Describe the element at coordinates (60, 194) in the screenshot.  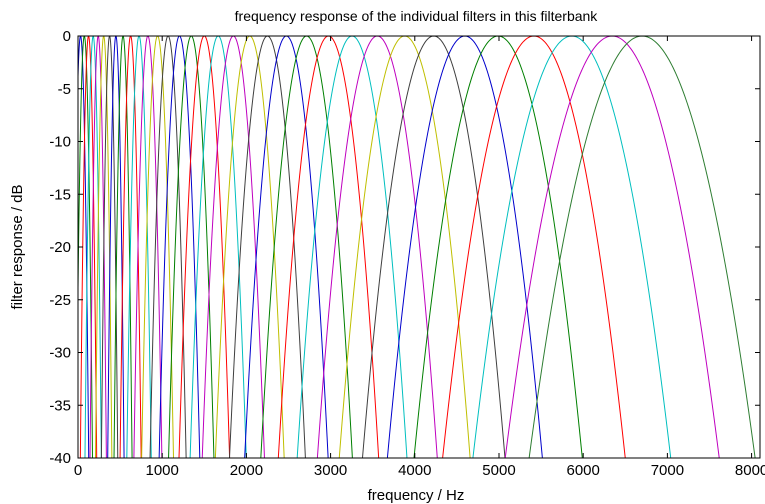
I see `y-tick-label: -15` at that location.